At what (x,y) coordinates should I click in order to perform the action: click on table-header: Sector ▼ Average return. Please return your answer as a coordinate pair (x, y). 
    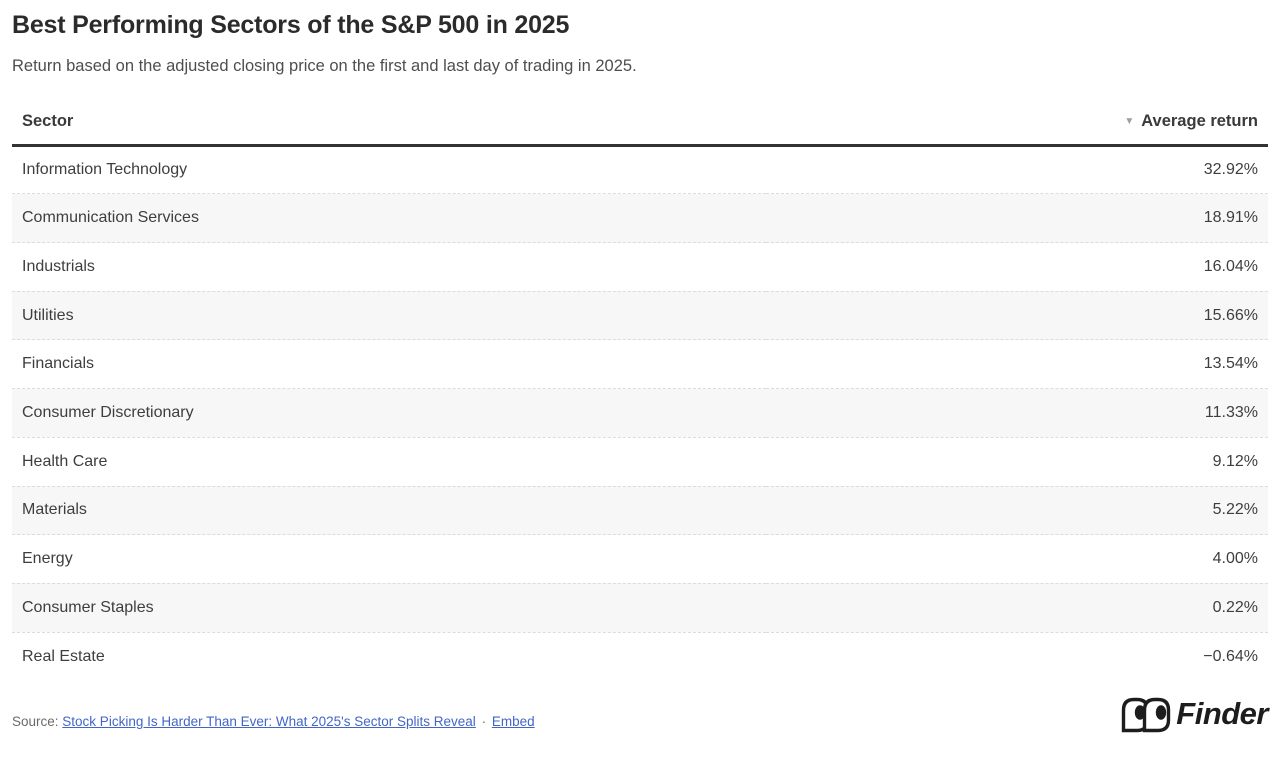
    Looking at the image, I should click on (640, 124).